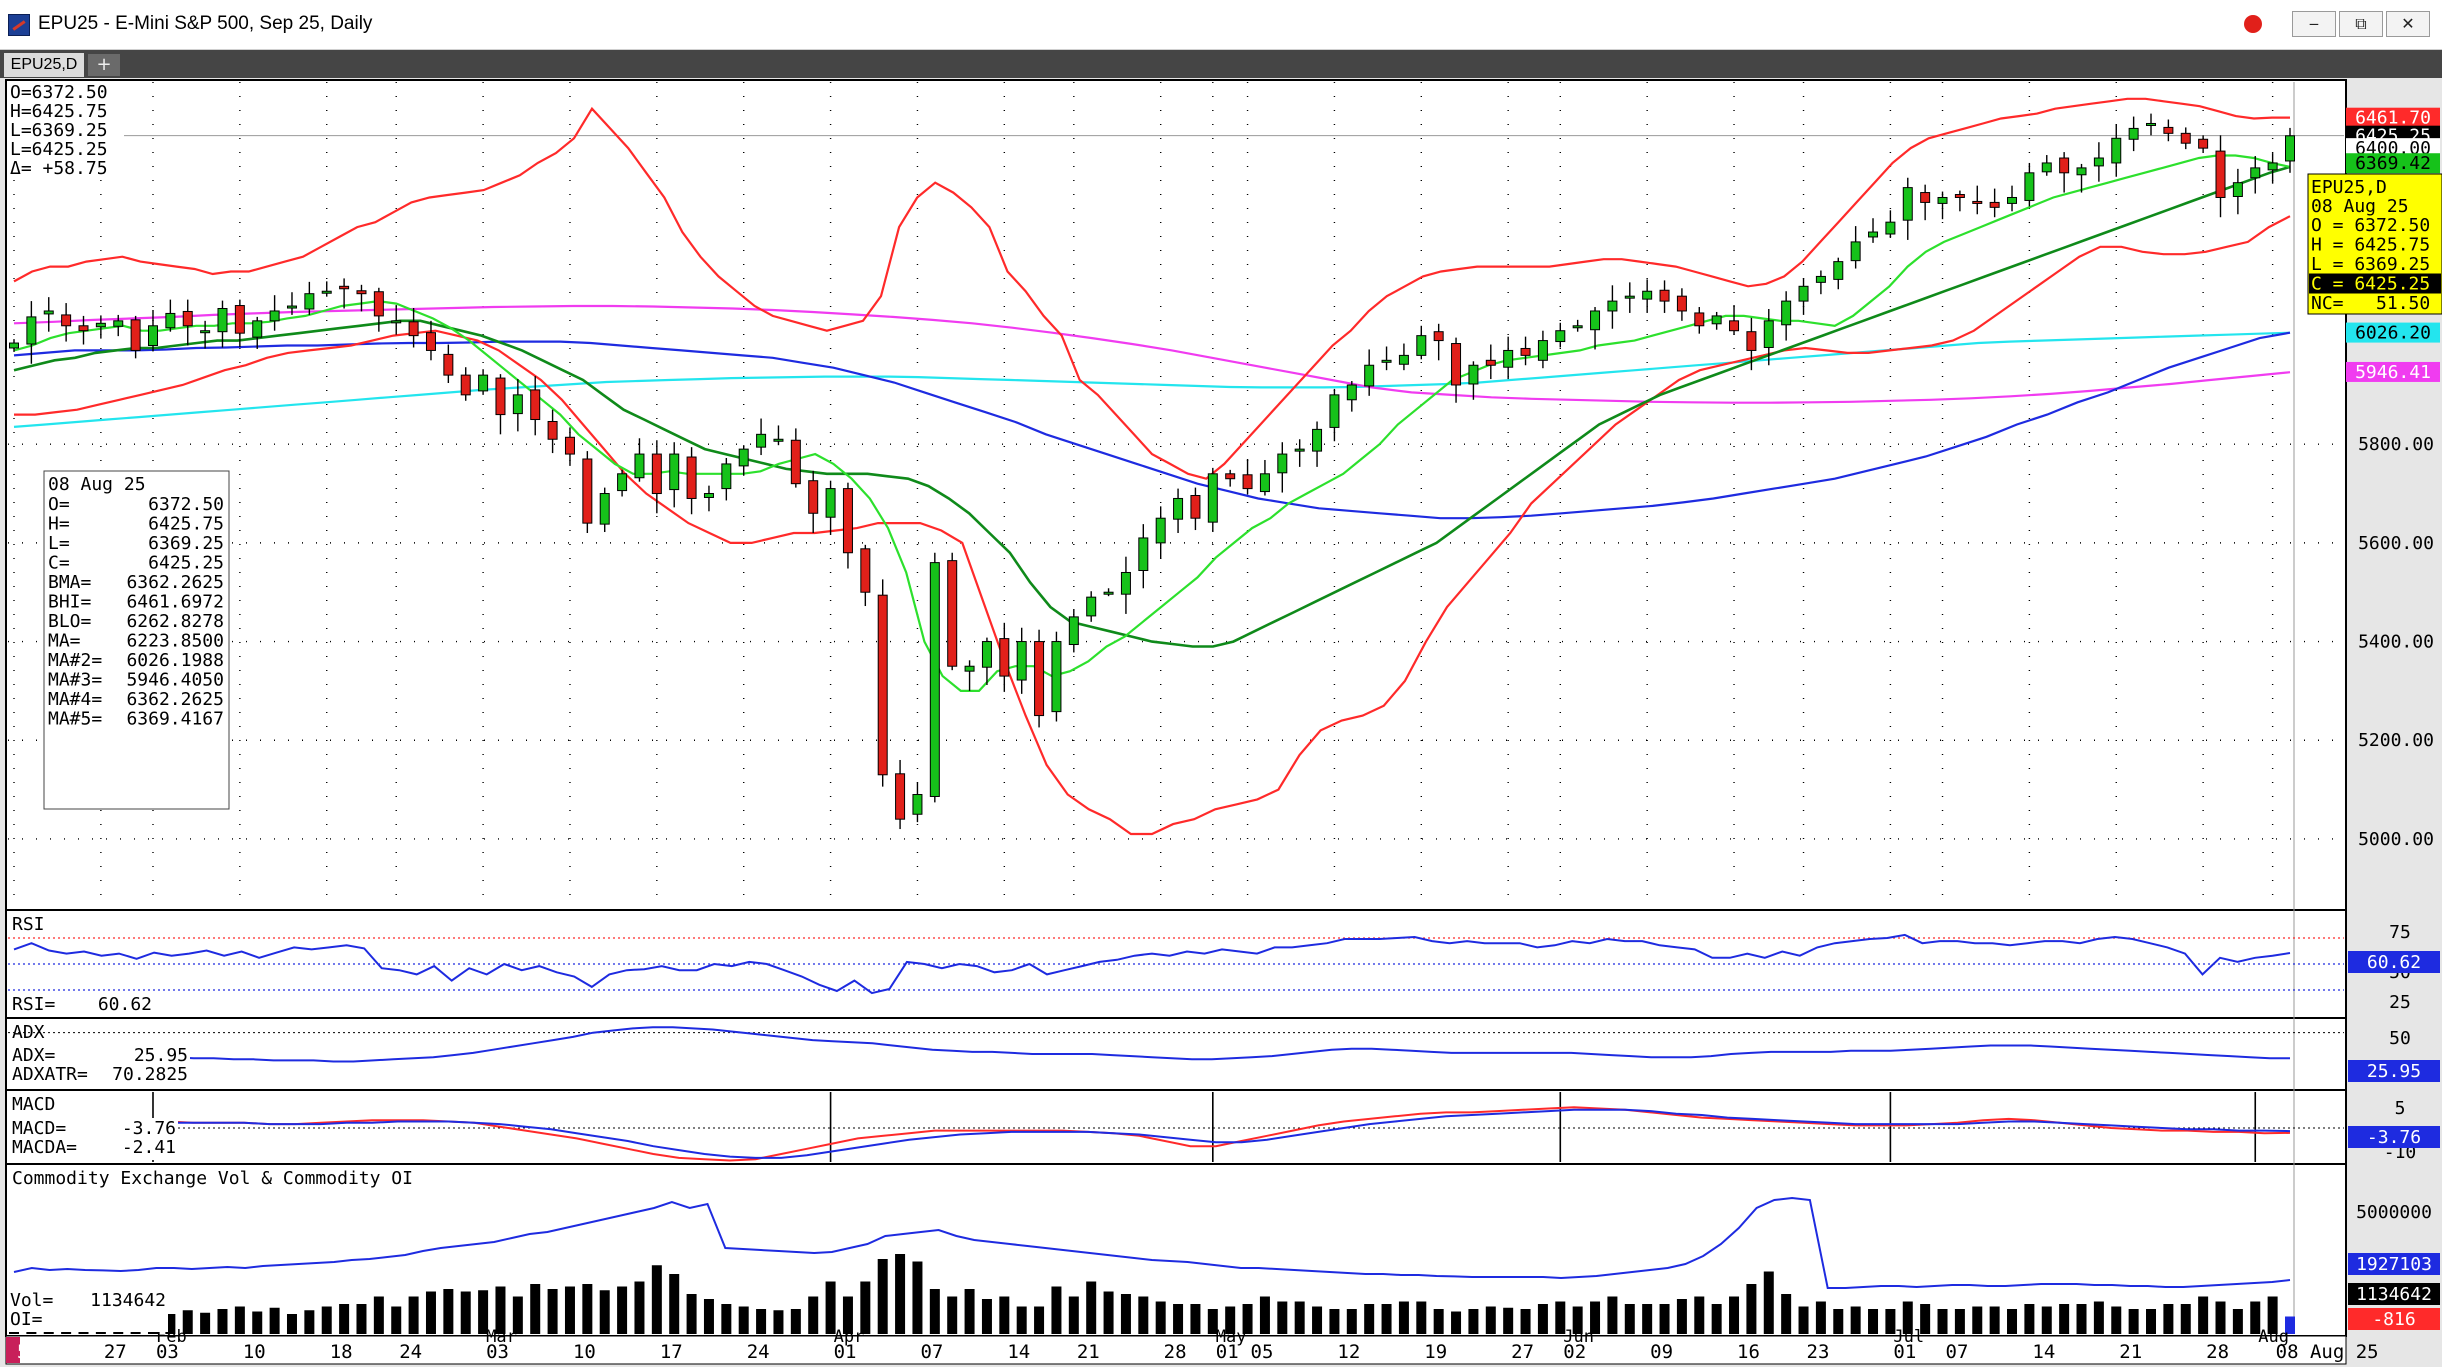 This screenshot has height=1371, width=2442. Describe the element at coordinates (2394, 1264) in the screenshot. I see `oi-tag: 1927103` at that location.